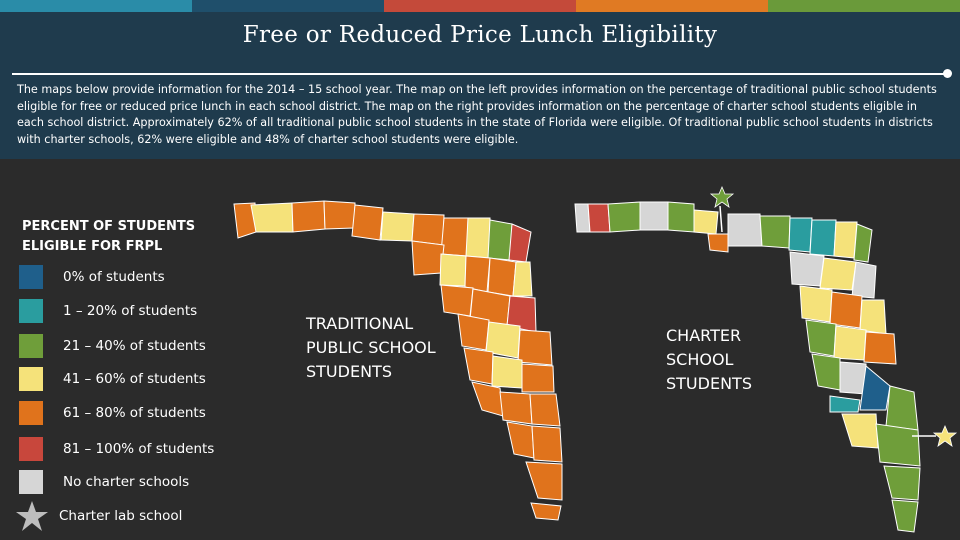 The height and width of the screenshot is (540, 960). What do you see at coordinates (139, 449) in the screenshot?
I see `legend-label: 81 – 100% of students` at bounding box center [139, 449].